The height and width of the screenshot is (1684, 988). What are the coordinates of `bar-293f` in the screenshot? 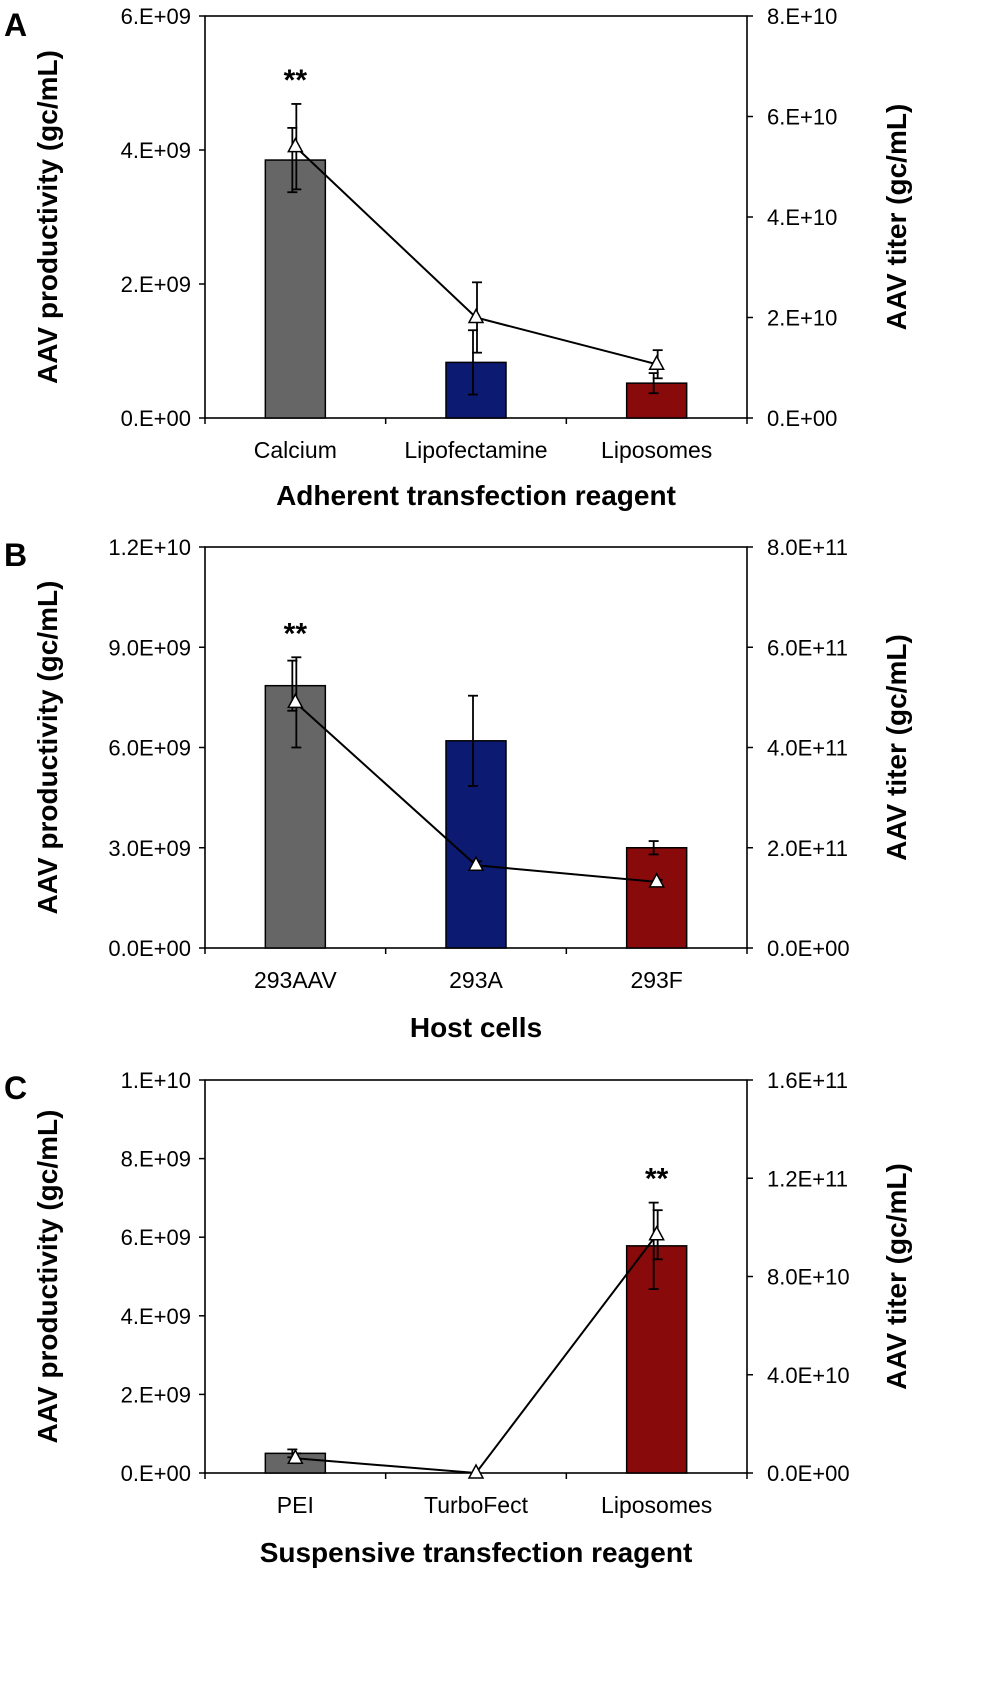 It's located at (656, 898).